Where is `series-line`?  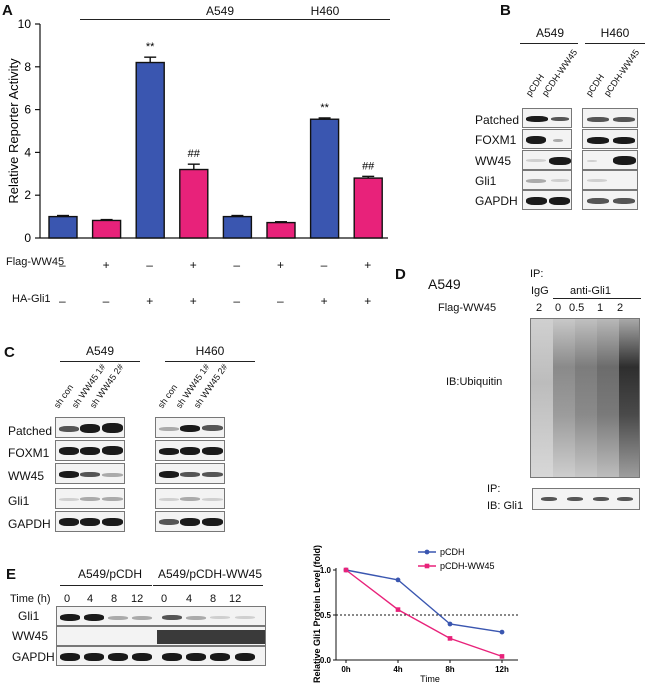
series-line is located at coordinates (424, 613).